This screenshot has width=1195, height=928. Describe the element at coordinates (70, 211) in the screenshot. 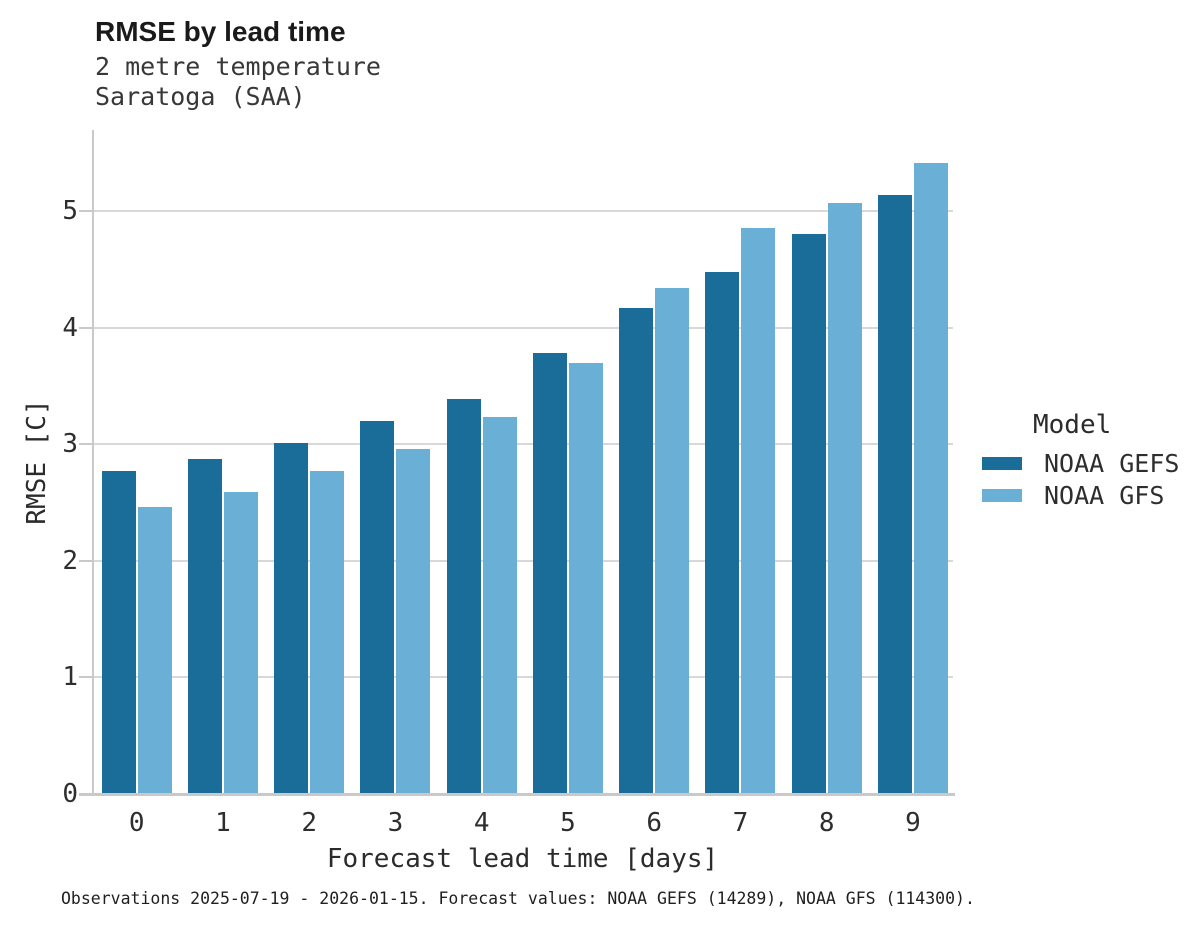

I see `y-tick-label-5: 5` at that location.